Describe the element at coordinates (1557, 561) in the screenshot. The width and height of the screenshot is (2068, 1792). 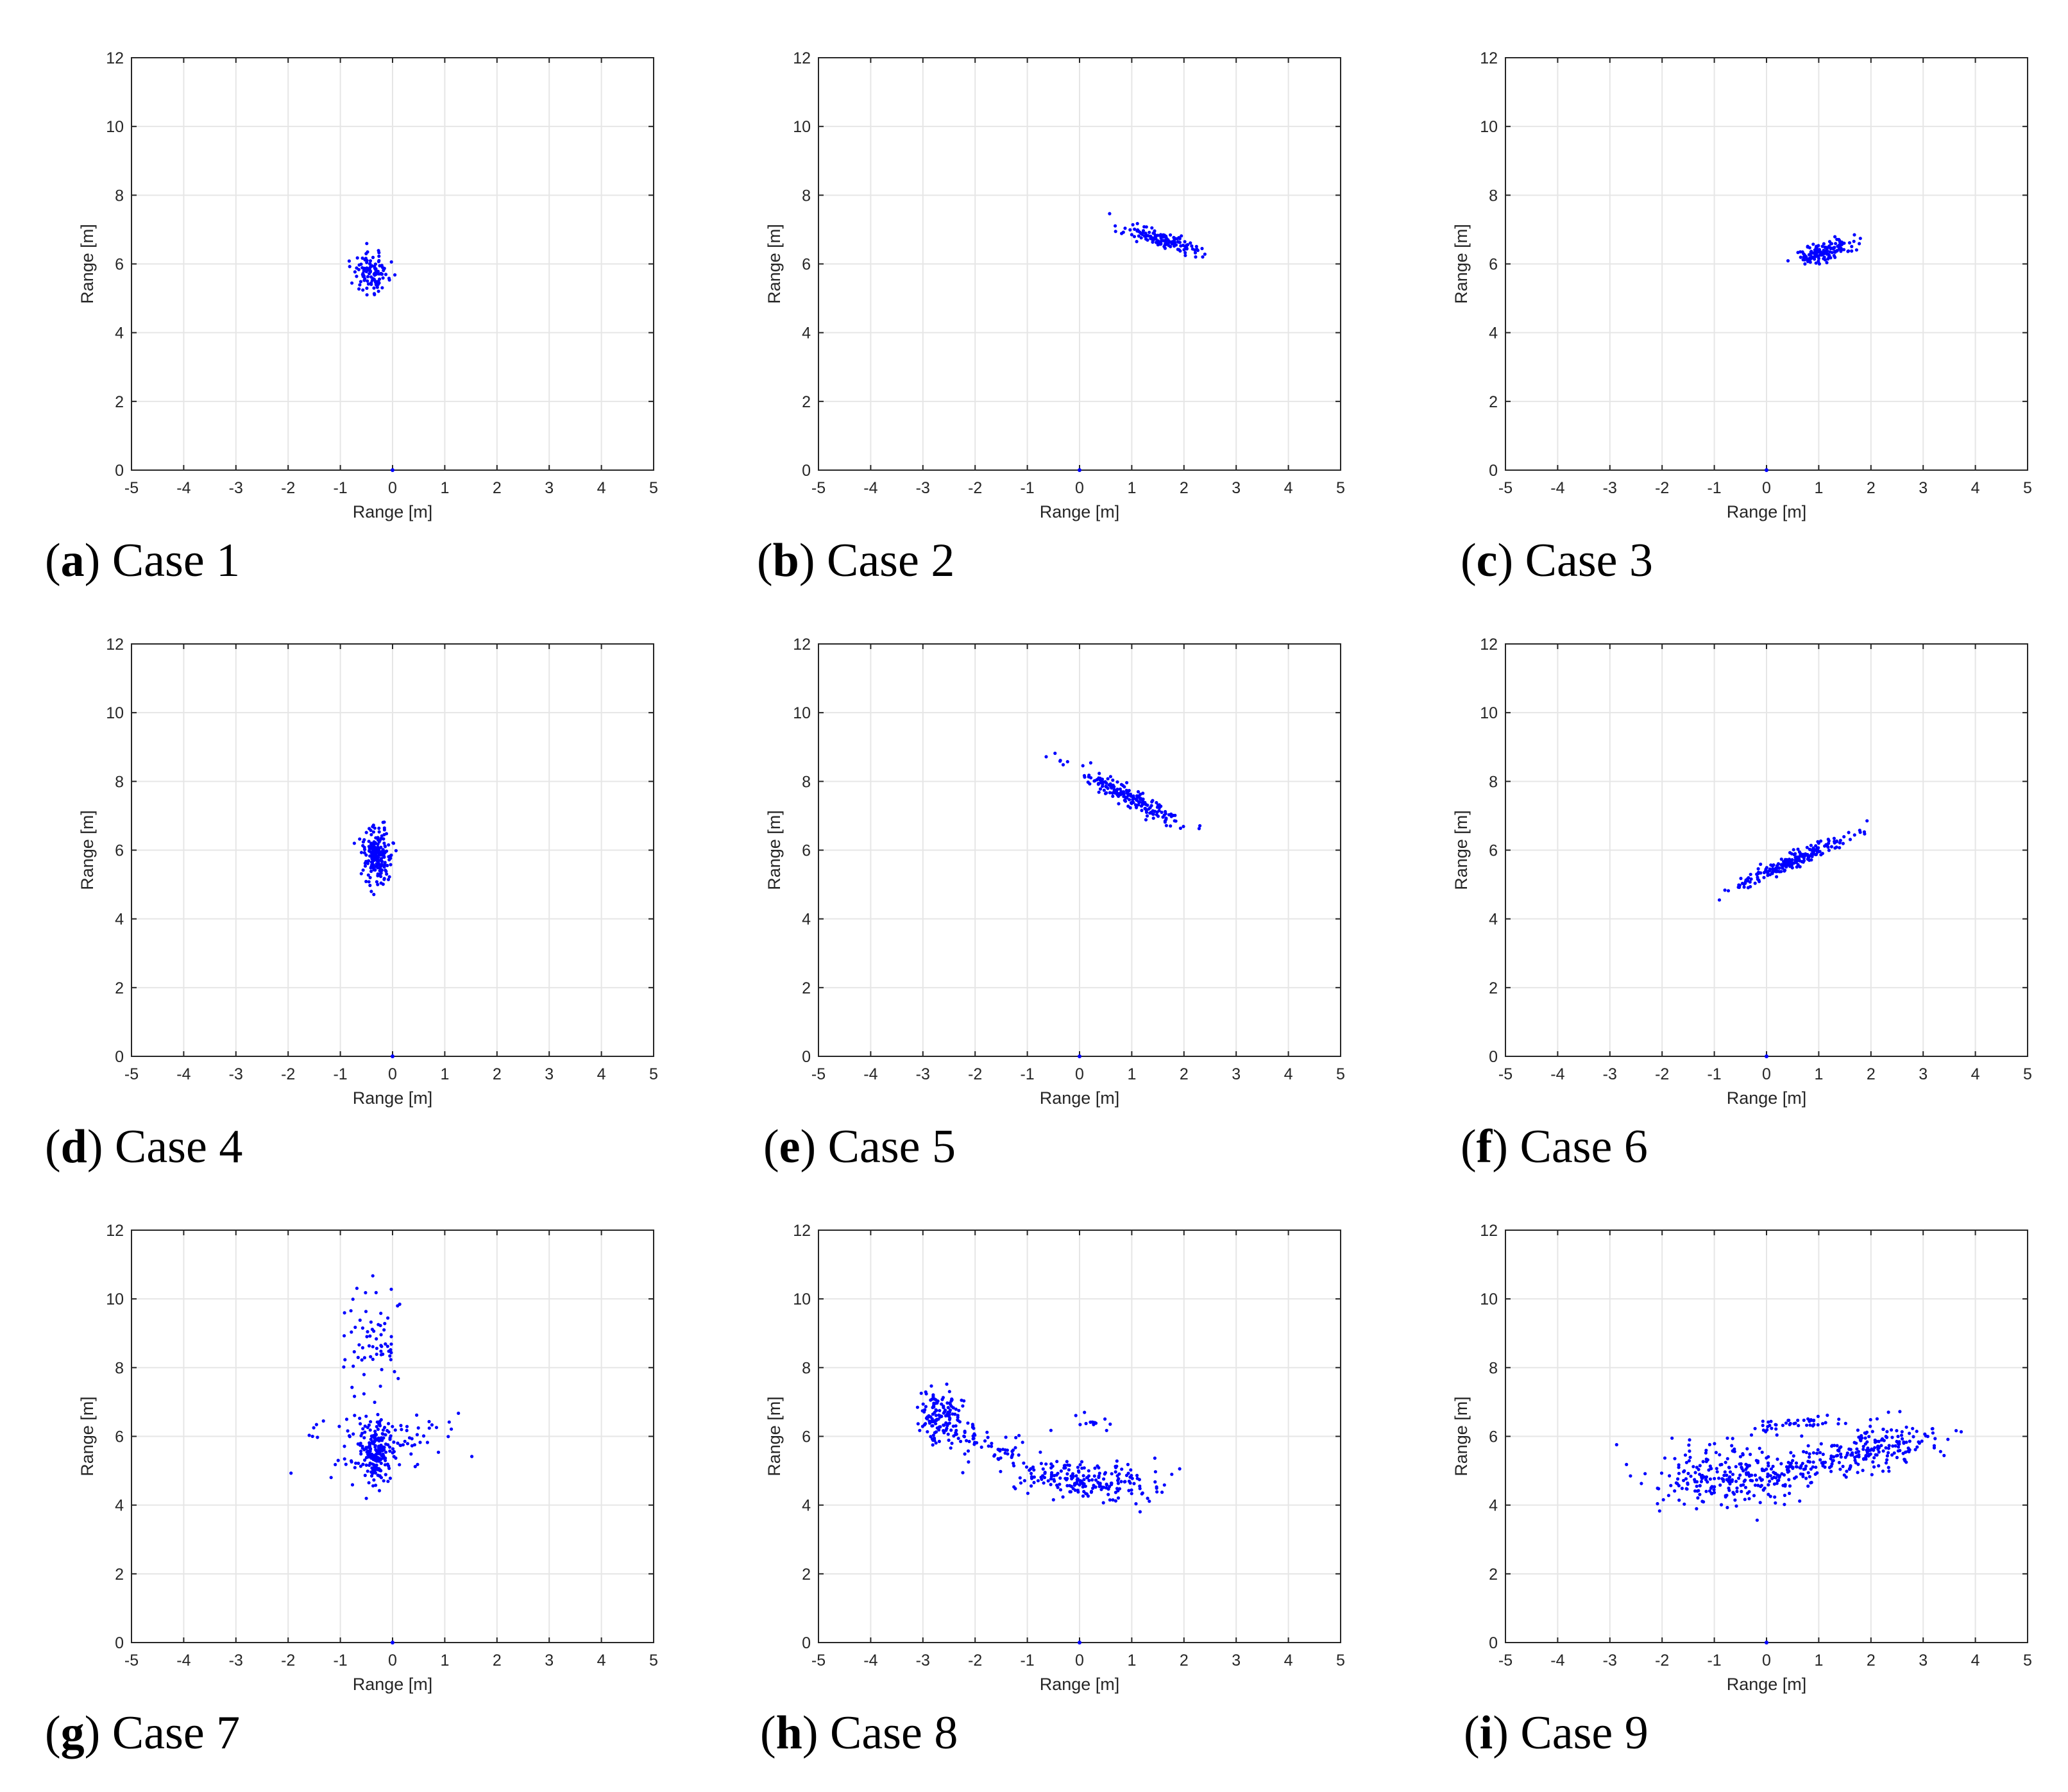
I see `caption-c: (c) Case 3` at that location.